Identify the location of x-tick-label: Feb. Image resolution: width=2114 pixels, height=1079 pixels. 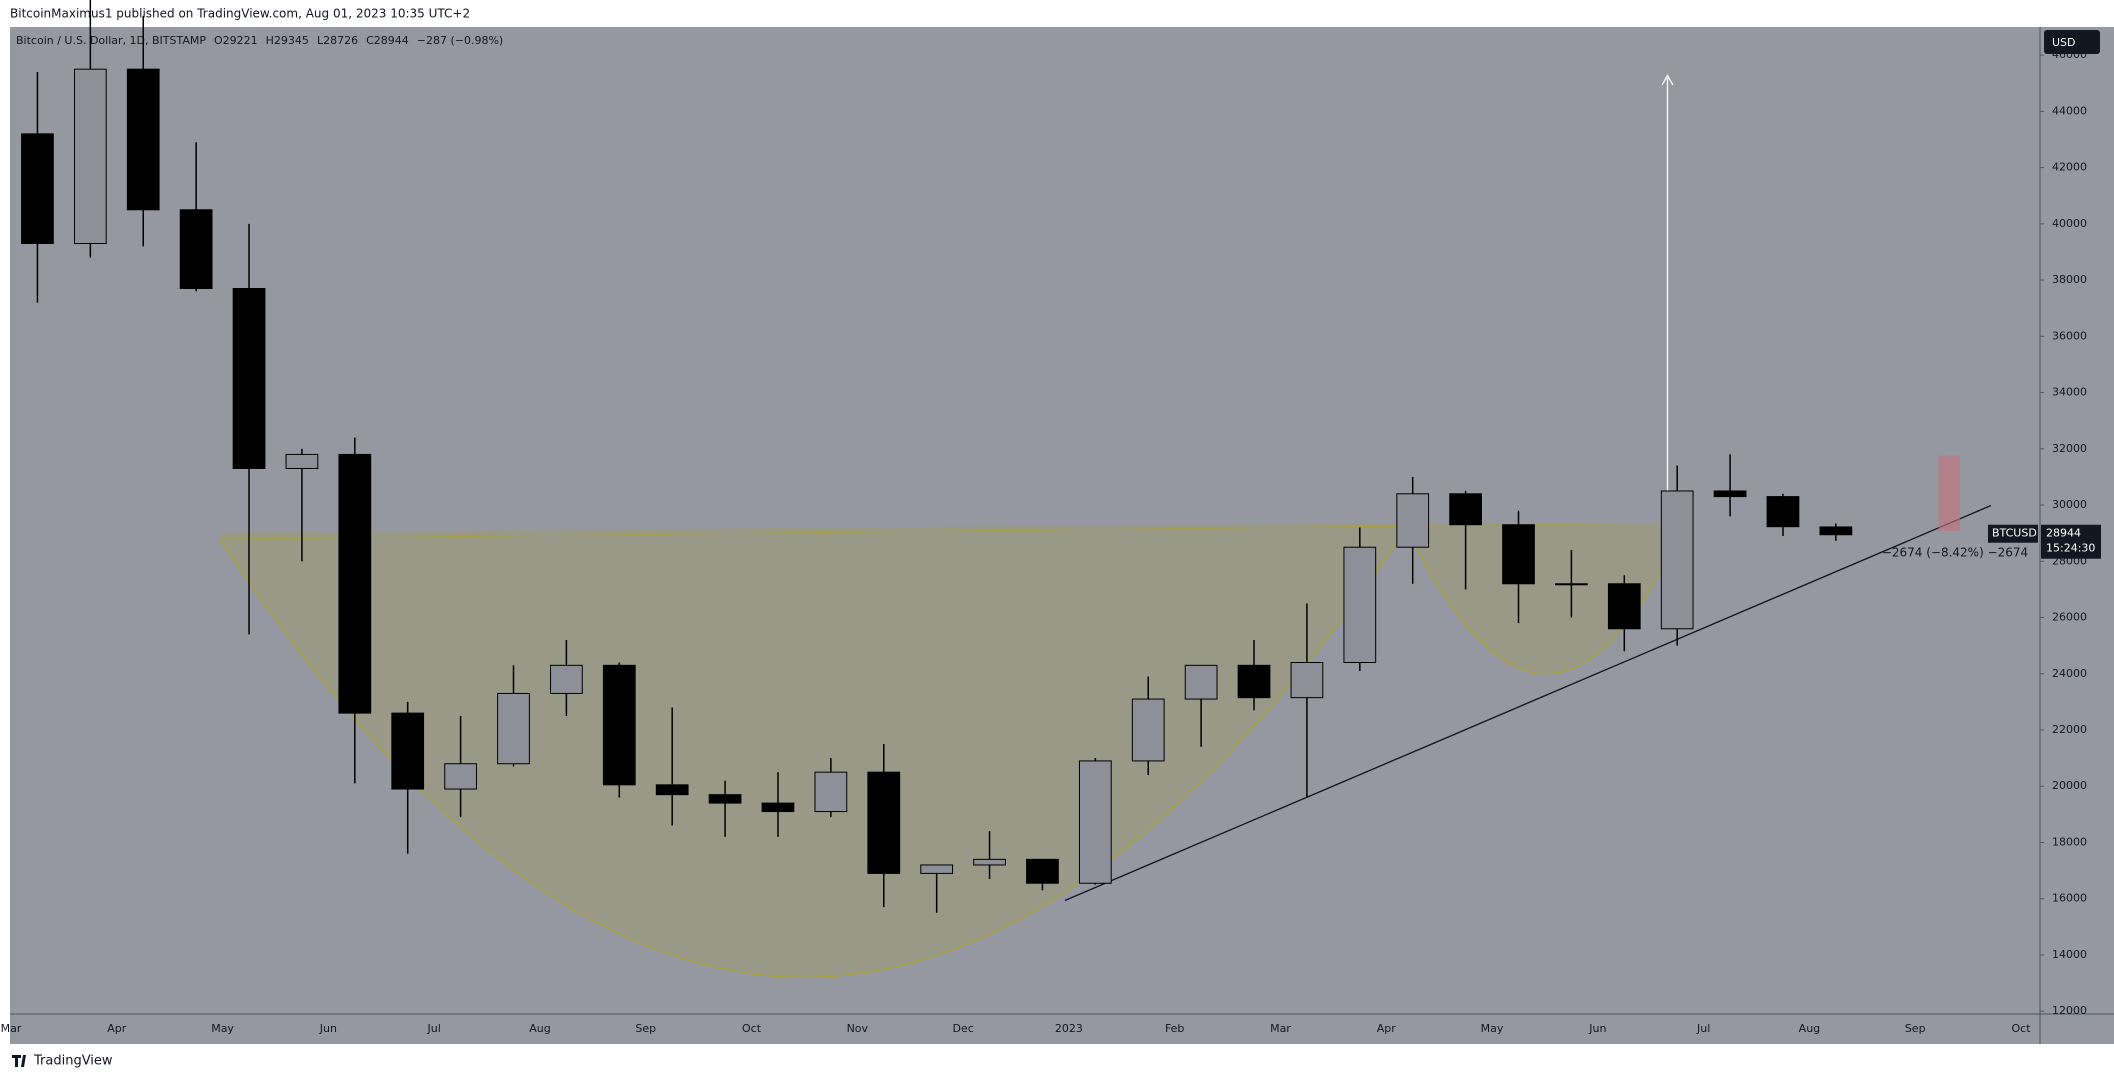
(1174, 1028).